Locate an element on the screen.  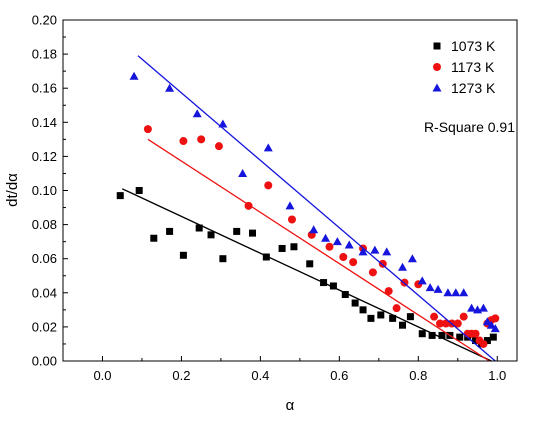
annotation-r-square: R-Square 0.91 is located at coordinates (469, 127).